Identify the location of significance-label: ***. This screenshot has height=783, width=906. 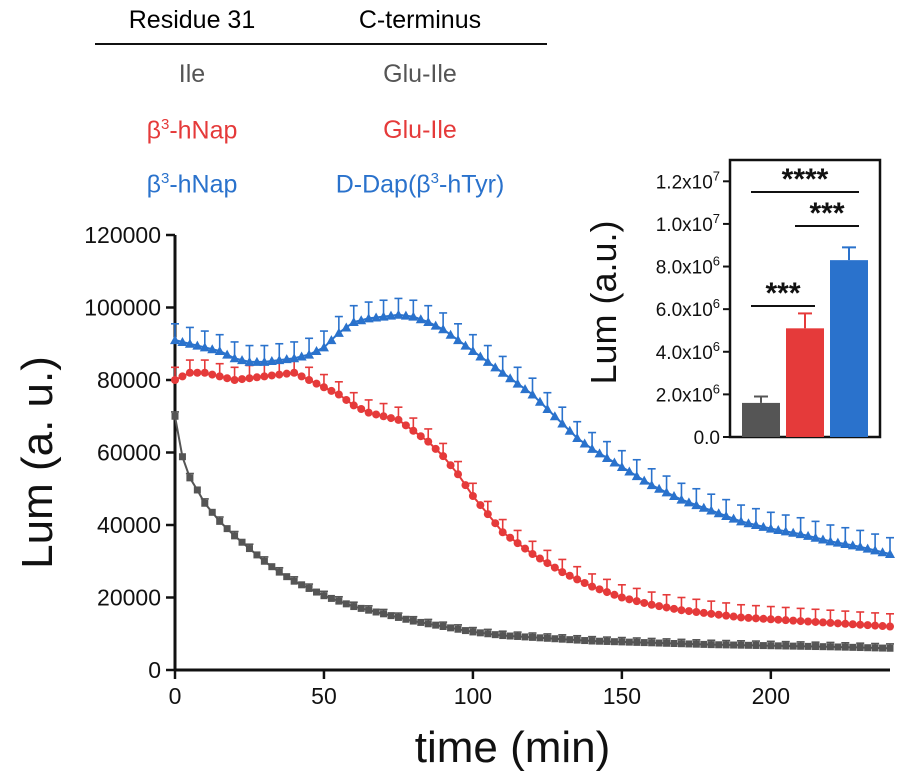
(782, 293).